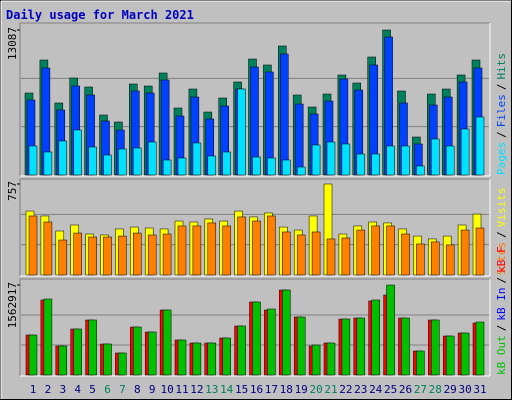 The height and width of the screenshot is (400, 512). Describe the element at coordinates (196, 389) in the screenshot. I see `x-tick-label: 12` at that location.